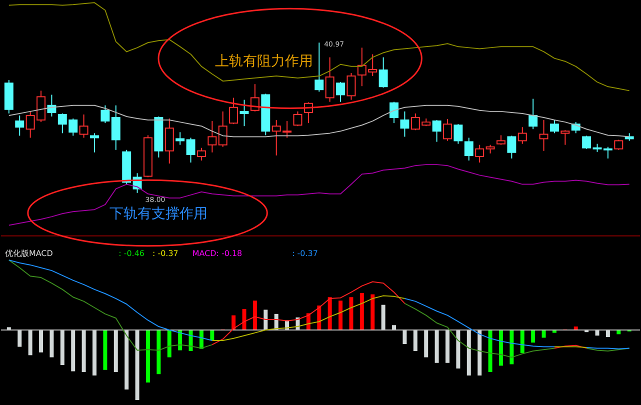  I want to click on chart-title: 优化版MACD, so click(28, 253).